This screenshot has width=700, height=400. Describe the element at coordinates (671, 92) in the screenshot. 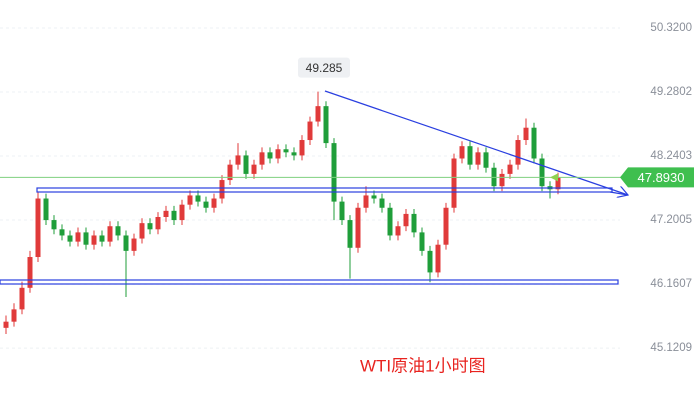

I see `y-tick-label: 49.2802` at that location.